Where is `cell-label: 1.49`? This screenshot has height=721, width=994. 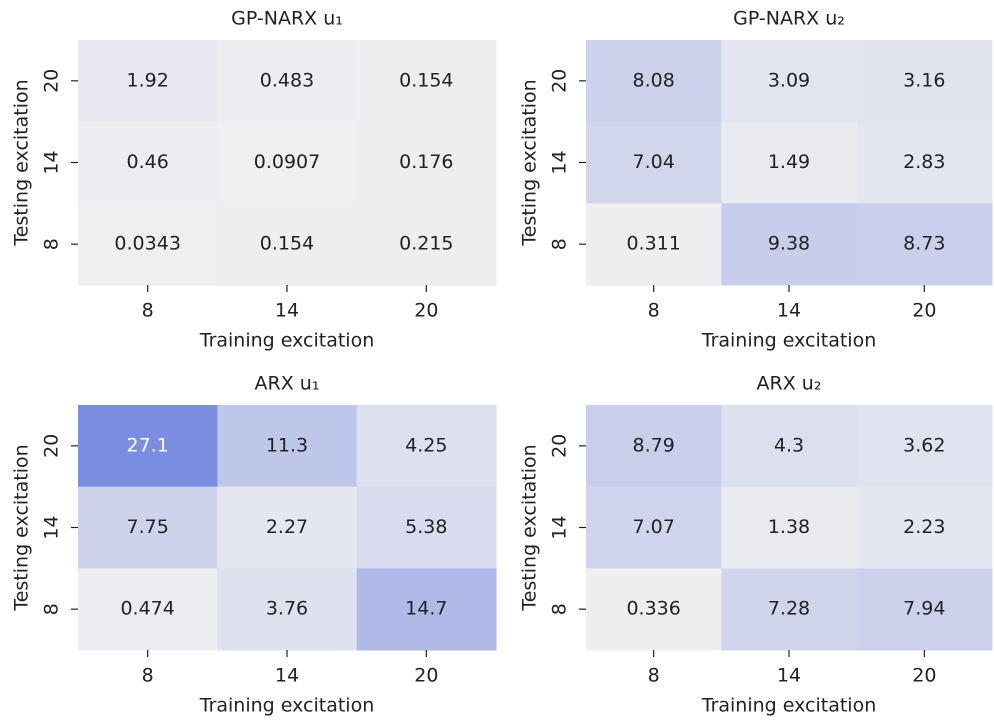 cell-label: 1.49 is located at coordinates (789, 162).